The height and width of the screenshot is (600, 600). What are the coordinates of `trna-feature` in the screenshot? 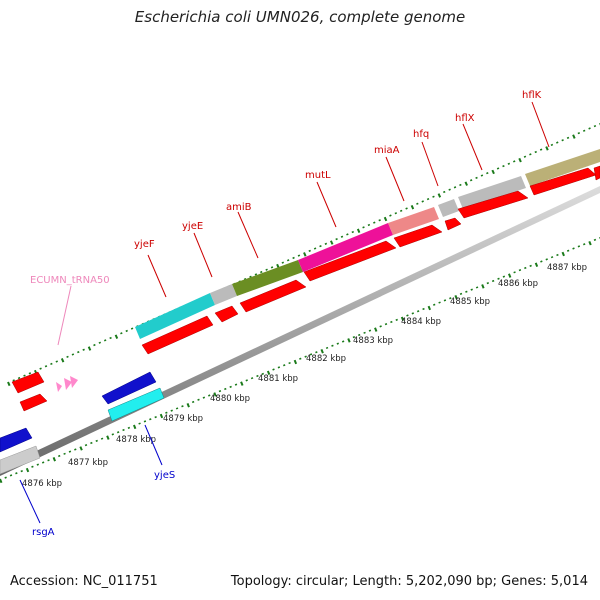 It's located at (67, 384).